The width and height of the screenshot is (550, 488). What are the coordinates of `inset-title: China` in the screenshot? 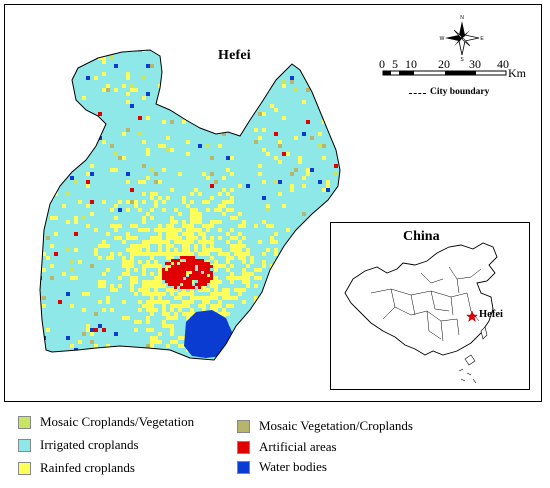 It's located at (421, 236).